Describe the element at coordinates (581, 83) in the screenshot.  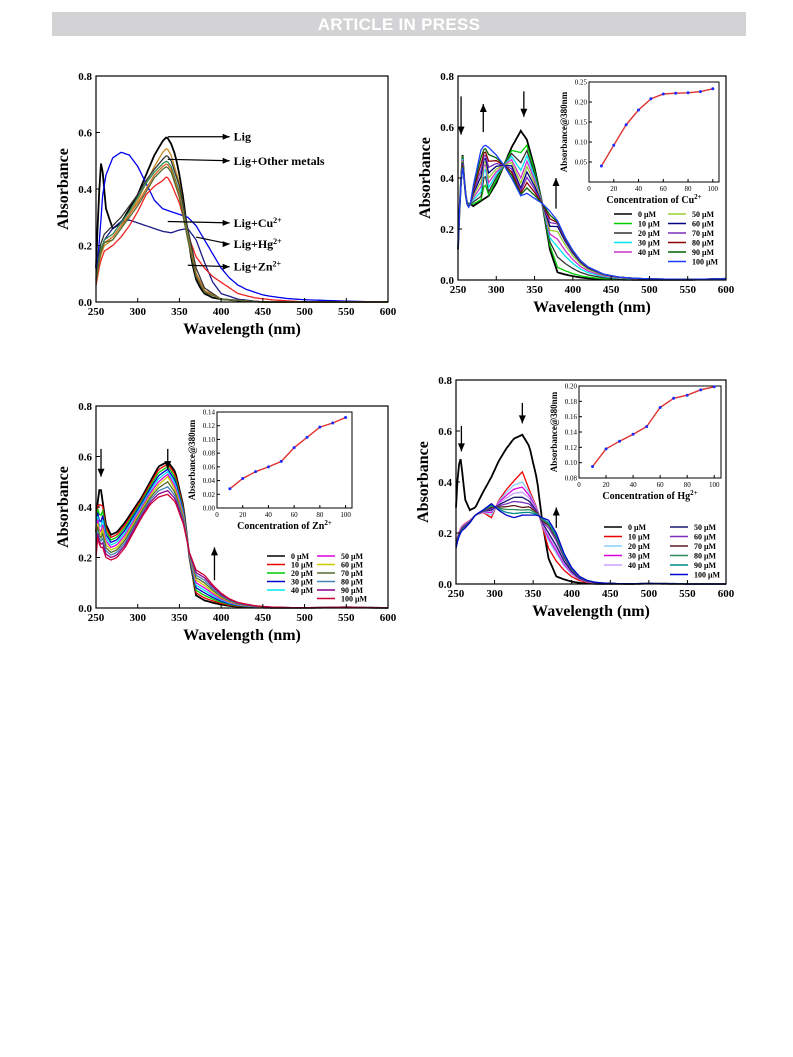
I see `inset-y-tick-label: 0.25` at that location.